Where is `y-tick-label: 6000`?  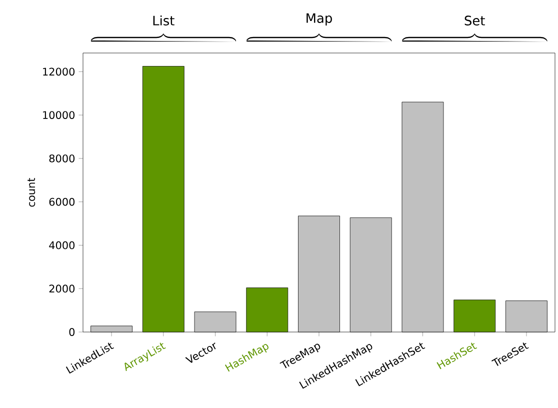
y-tick-label: 6000 is located at coordinates (62, 202).